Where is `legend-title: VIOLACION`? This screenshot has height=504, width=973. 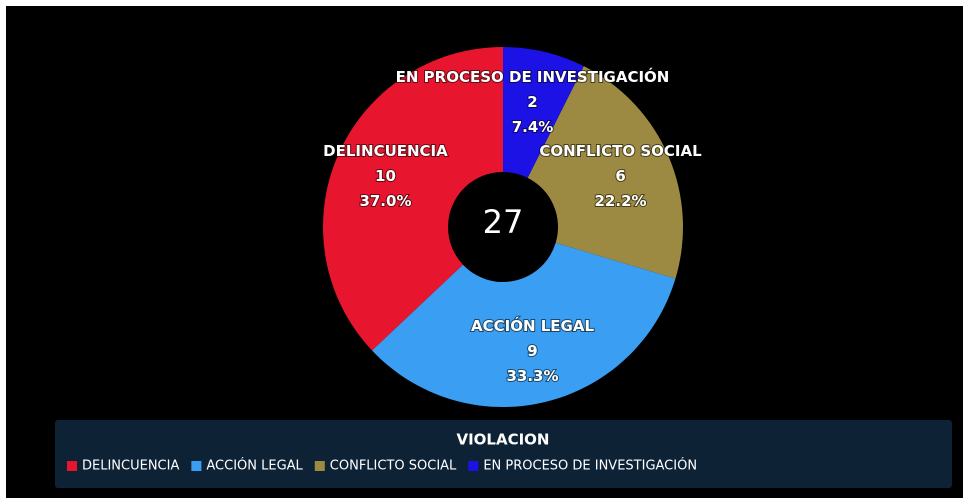
legend-title: VIOLACION is located at coordinates (502, 440).